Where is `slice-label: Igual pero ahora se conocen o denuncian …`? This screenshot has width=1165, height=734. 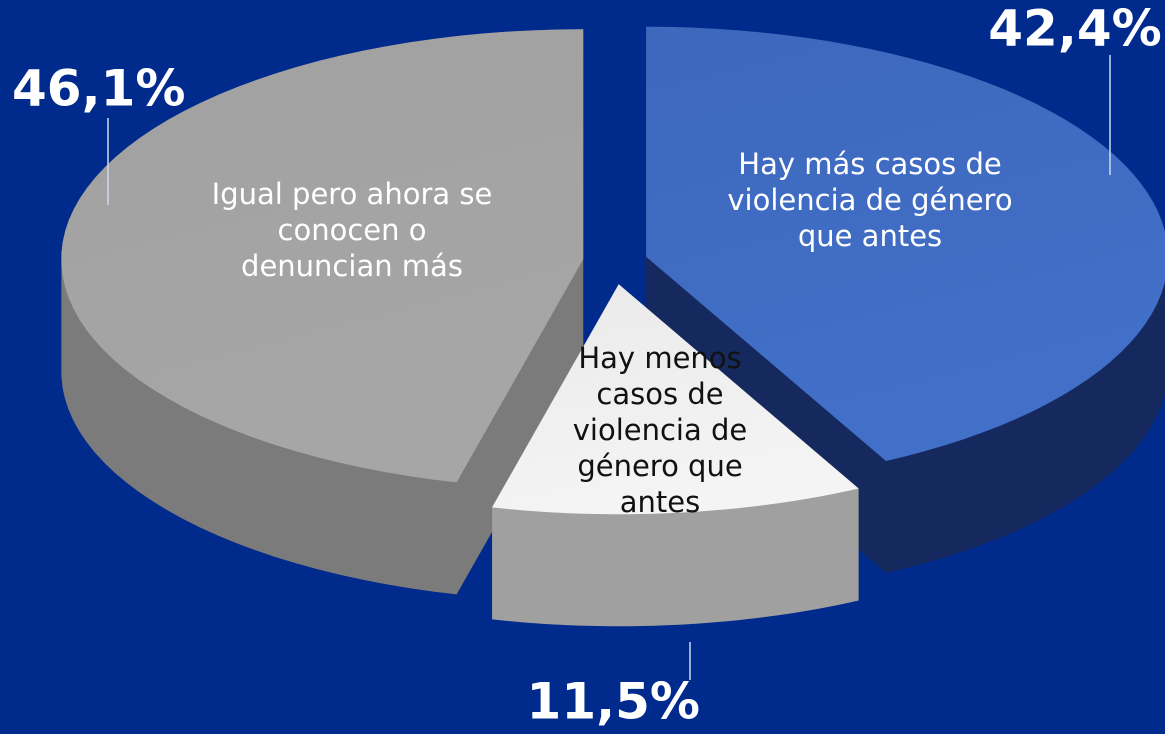 slice-label: Igual pero ahora se conocen o denuncian … is located at coordinates (352, 230).